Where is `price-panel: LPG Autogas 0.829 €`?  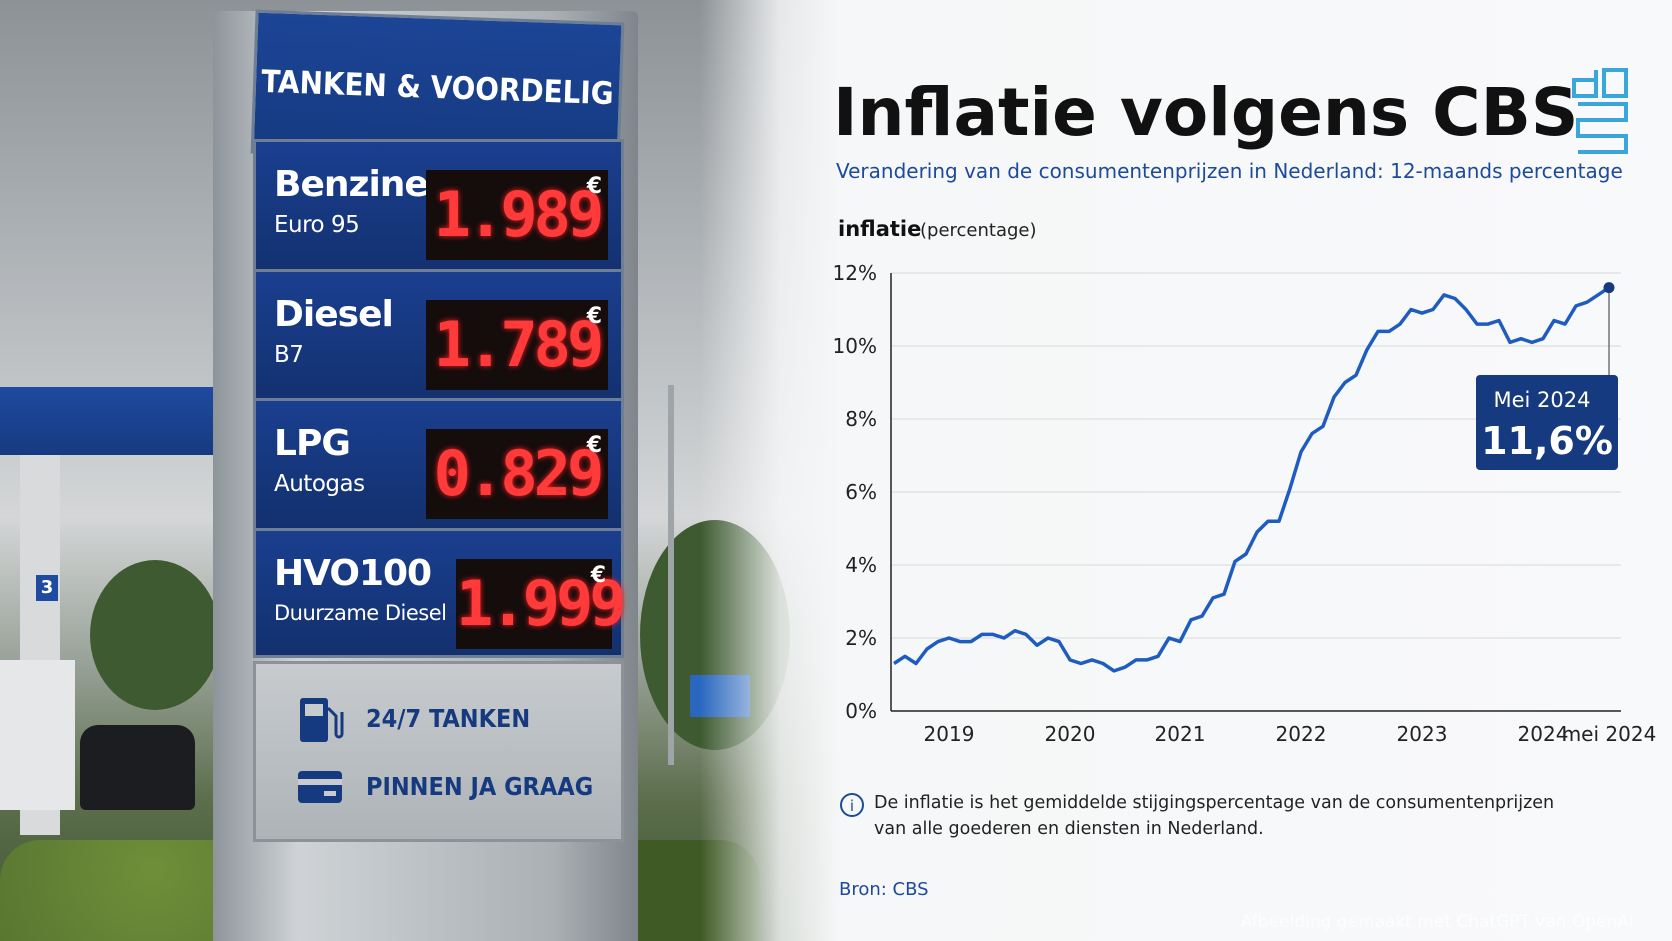 price-panel: LPG Autogas 0.829 € is located at coordinates (438, 465).